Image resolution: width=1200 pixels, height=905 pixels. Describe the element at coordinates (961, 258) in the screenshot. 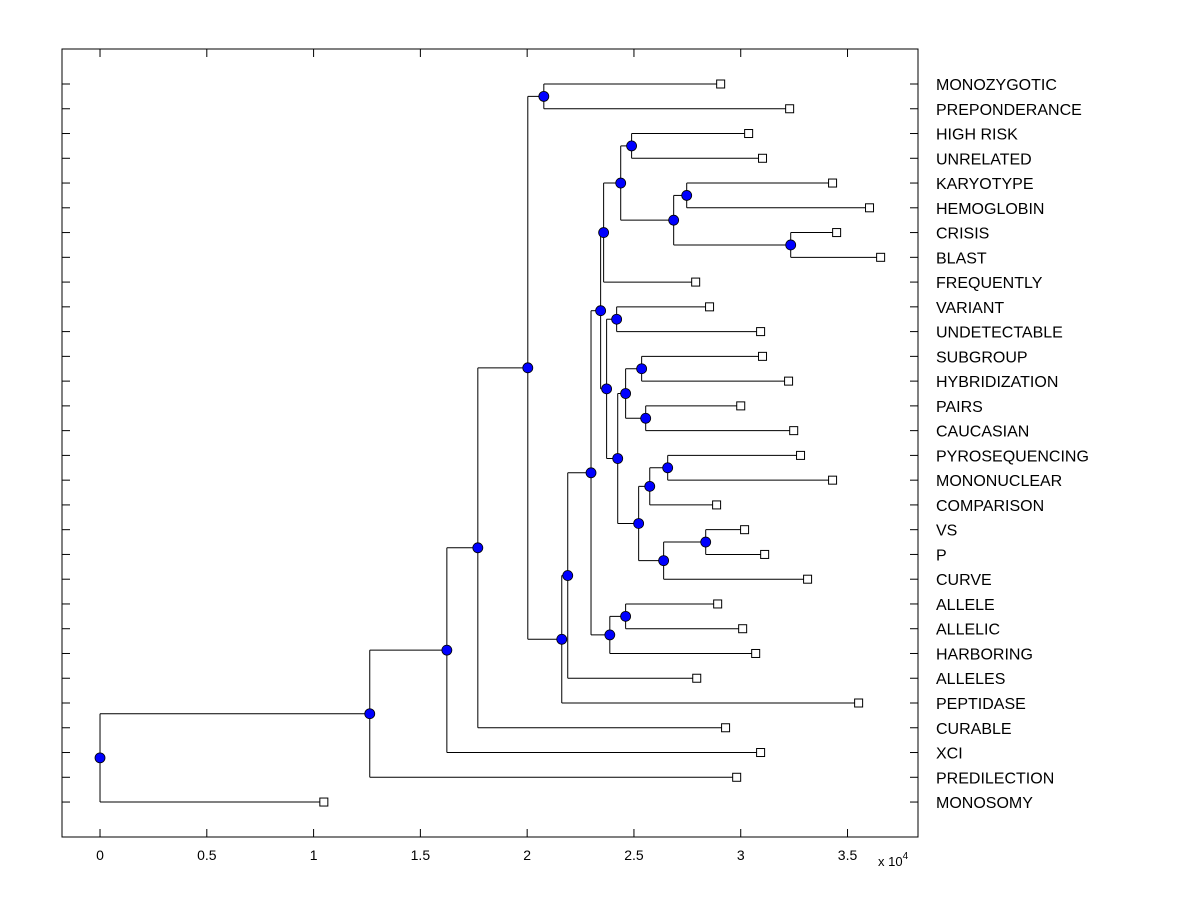

I see `leaf-label: BLAST` at that location.